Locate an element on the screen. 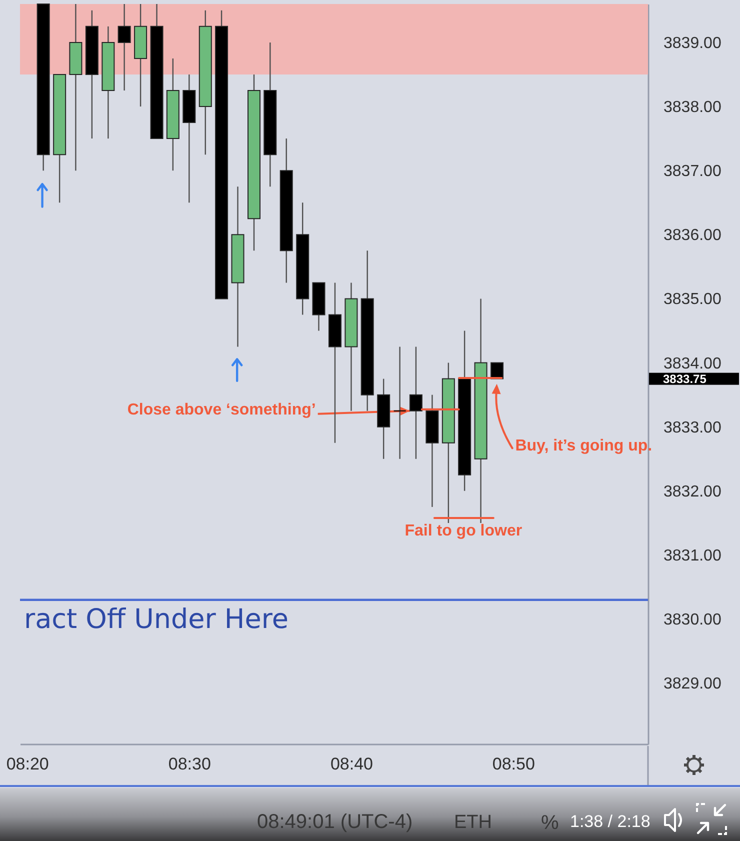  y-tick-label: 3838.00 is located at coordinates (693, 107).